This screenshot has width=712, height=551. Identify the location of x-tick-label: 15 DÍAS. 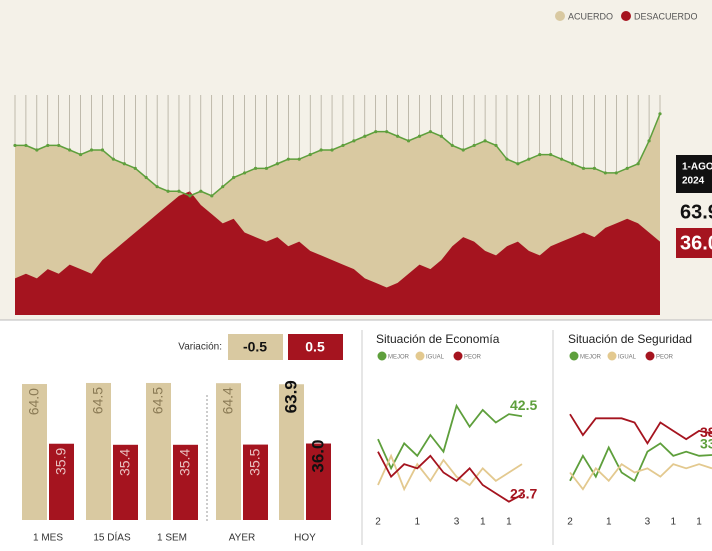
(112, 537).